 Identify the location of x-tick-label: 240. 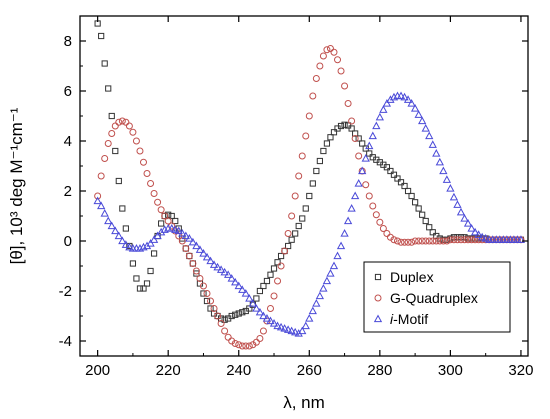
(238, 370).